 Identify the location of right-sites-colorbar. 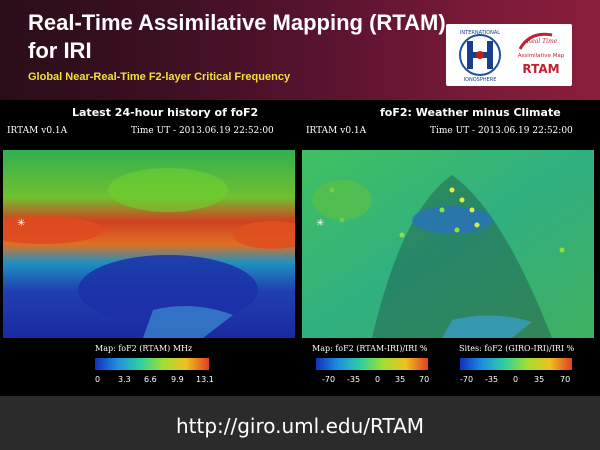
(516, 364).